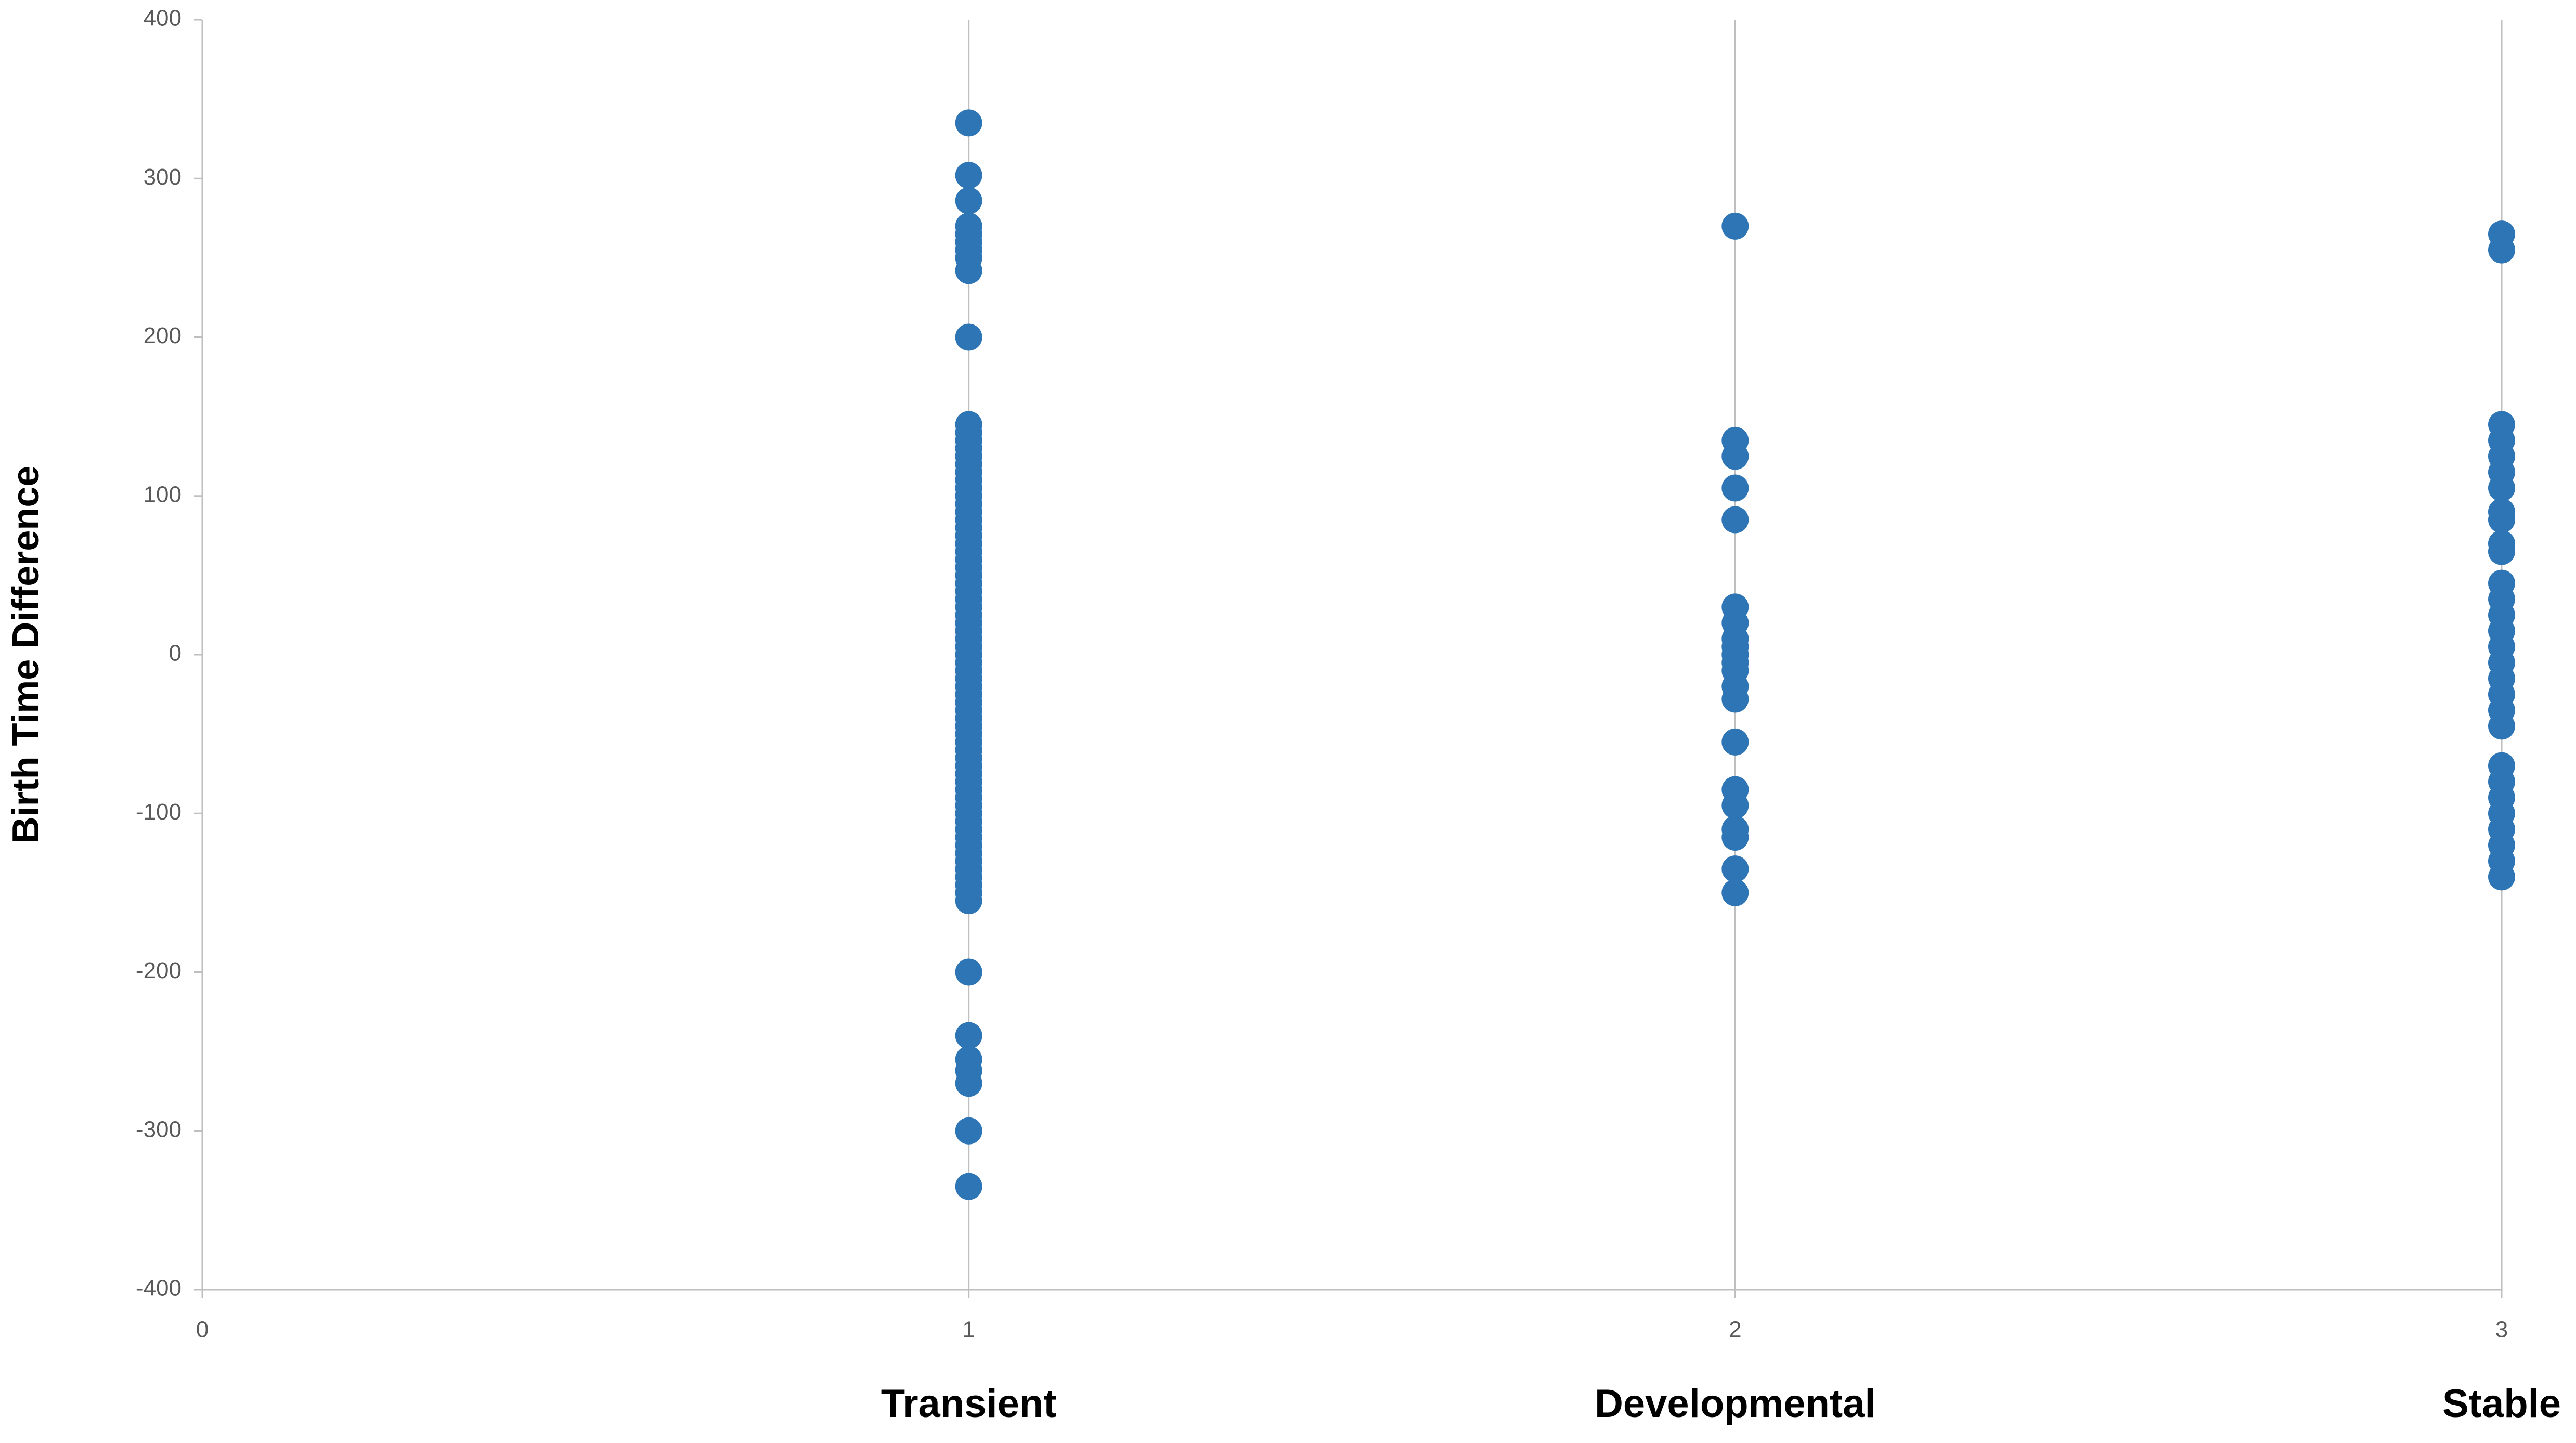 Image resolution: width=2576 pixels, height=1443 pixels. I want to click on x-tick-label: 0, so click(202, 1330).